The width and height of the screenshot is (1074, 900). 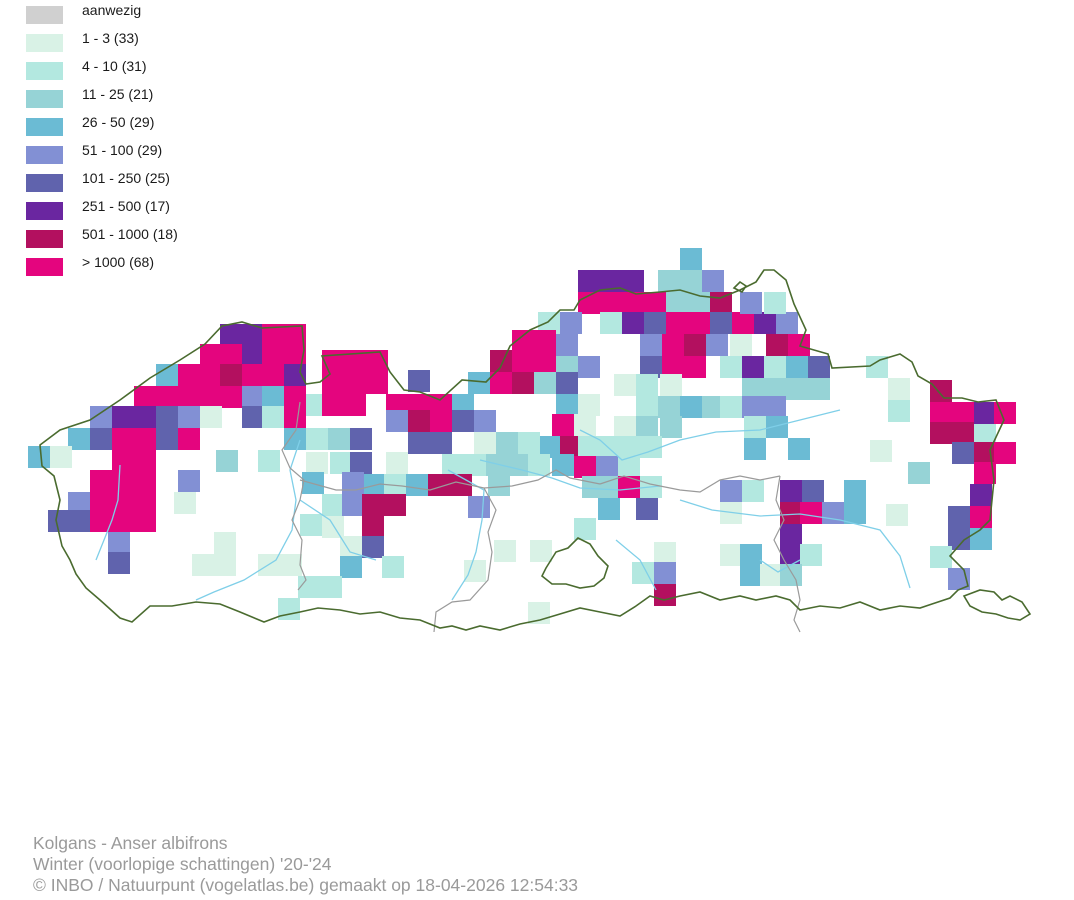 What do you see at coordinates (114, 66) in the screenshot?
I see `legend-label: 4 - 10 (31)` at bounding box center [114, 66].